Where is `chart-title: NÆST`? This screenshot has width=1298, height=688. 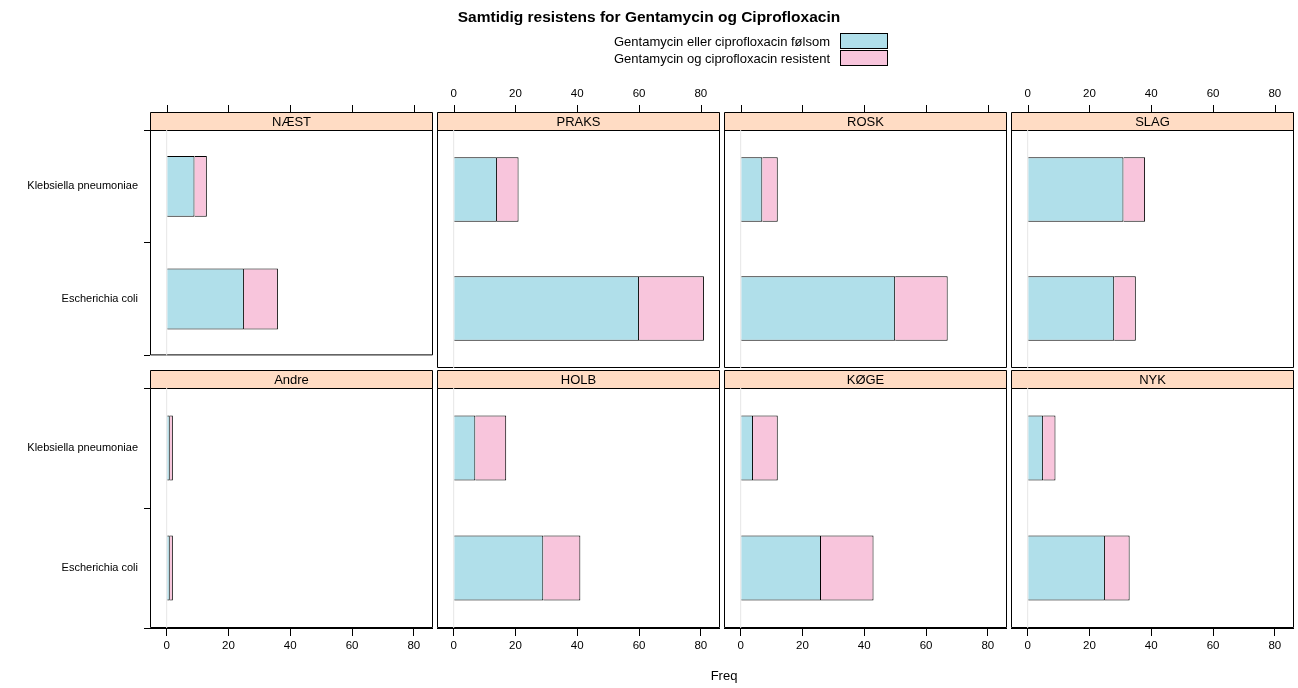
chart-title: NÆST is located at coordinates (292, 121).